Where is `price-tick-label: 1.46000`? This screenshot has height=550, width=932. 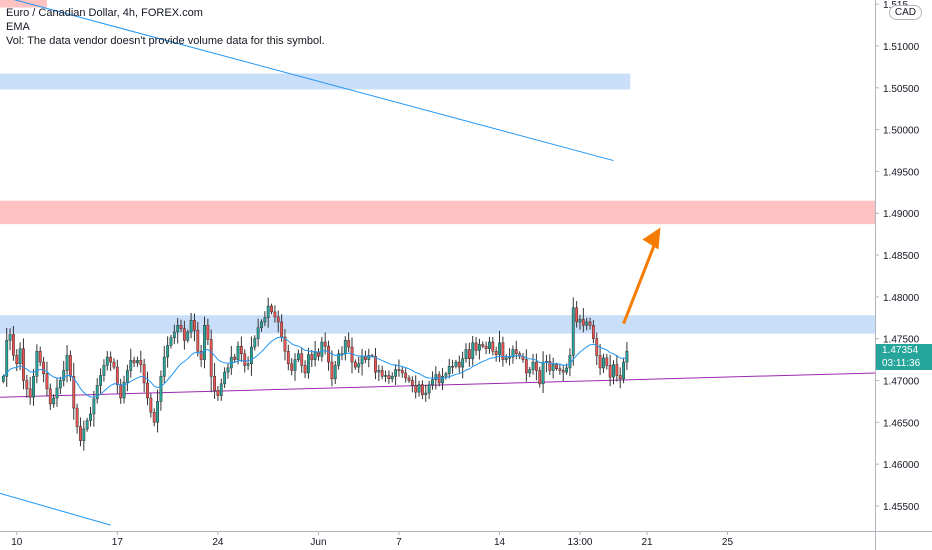 price-tick-label: 1.46000 is located at coordinates (901, 465).